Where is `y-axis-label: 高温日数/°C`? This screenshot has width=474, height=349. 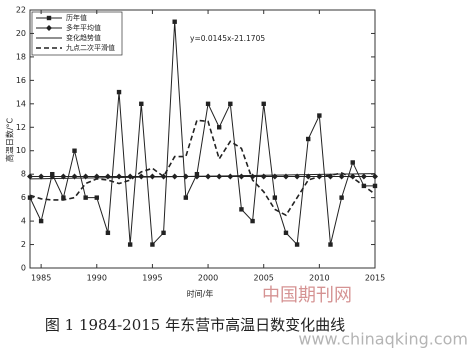 y-axis-label: 高温日数/°C is located at coordinates (10, 139).